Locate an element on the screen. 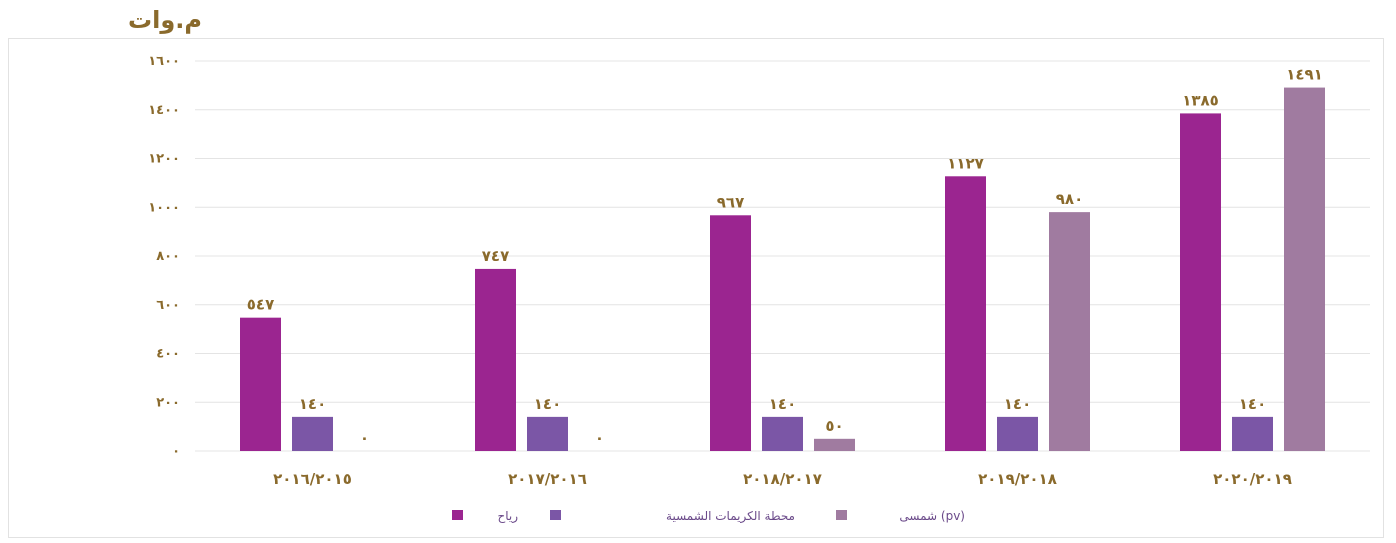  data-label: ٥٤٧ is located at coordinates (260, 305).